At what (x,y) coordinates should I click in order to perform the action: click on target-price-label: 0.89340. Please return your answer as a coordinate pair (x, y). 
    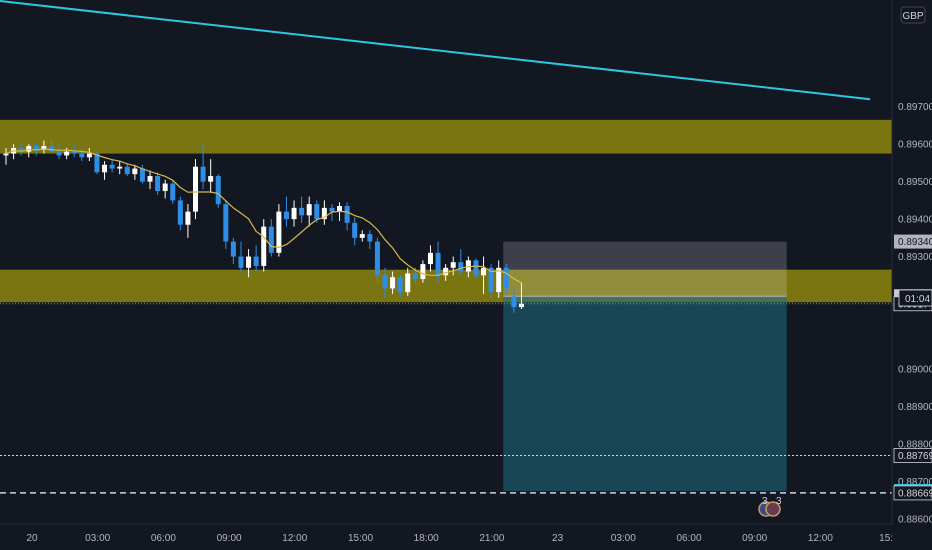
    Looking at the image, I should click on (913, 241).